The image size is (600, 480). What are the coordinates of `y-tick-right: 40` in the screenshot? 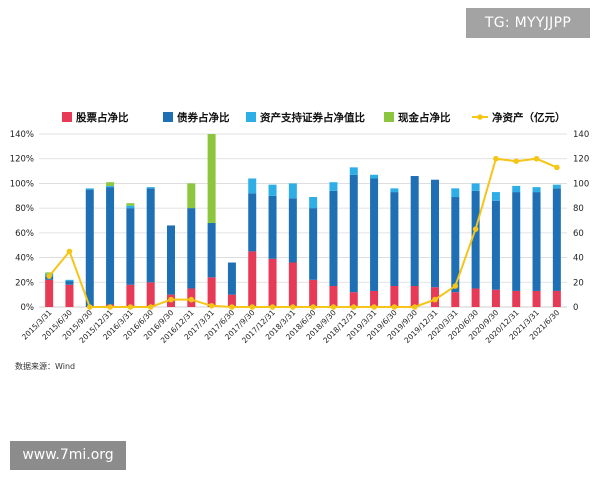 It's located at (578, 259).